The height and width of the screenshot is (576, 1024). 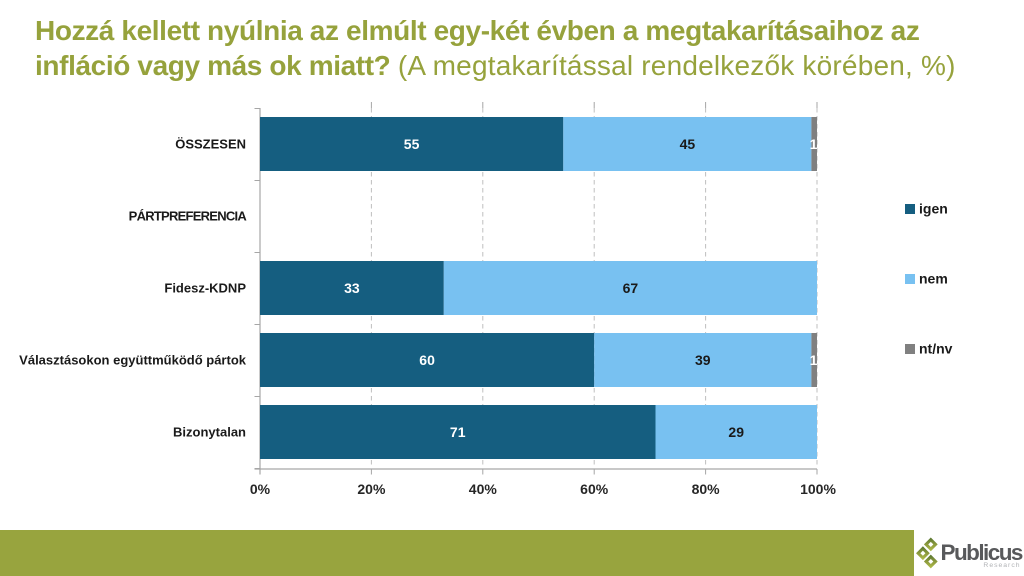 I want to click on svg-text: Publicus, so click(x=982, y=552).